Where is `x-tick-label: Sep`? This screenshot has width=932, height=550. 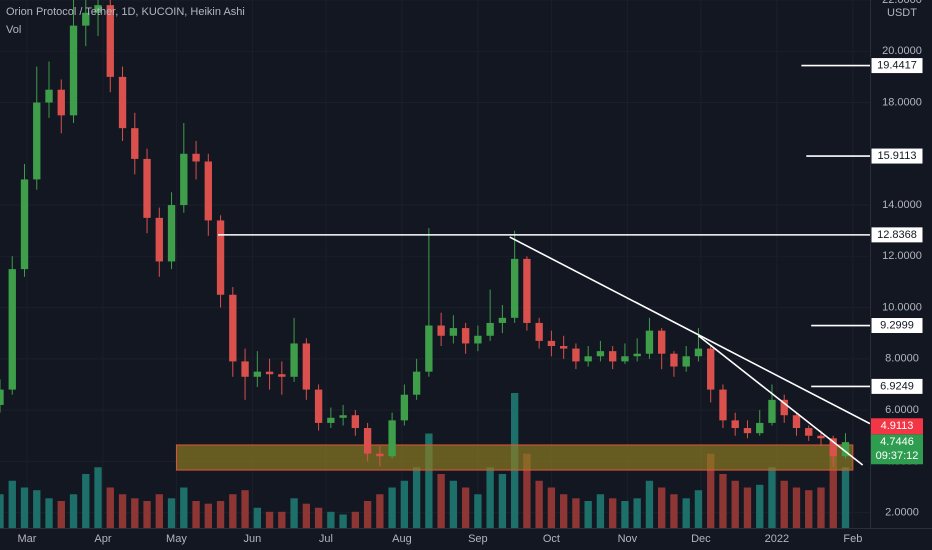
x-tick-label: Sep is located at coordinates (478, 539).